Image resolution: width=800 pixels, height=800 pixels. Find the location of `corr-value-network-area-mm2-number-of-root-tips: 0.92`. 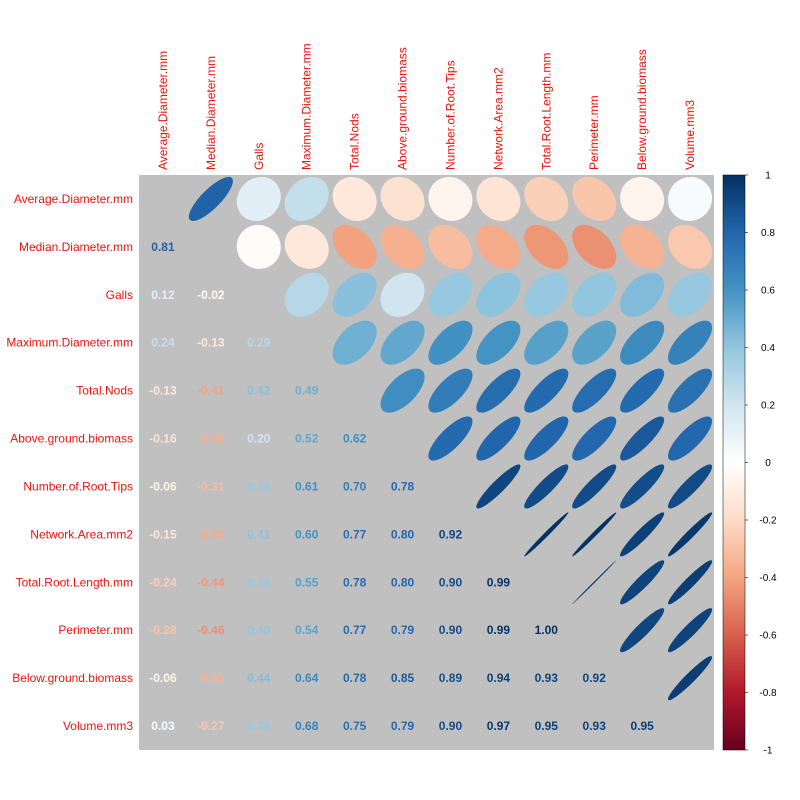

corr-value-network-area-mm2-number-of-root-tips: 0.92 is located at coordinates (451, 534).